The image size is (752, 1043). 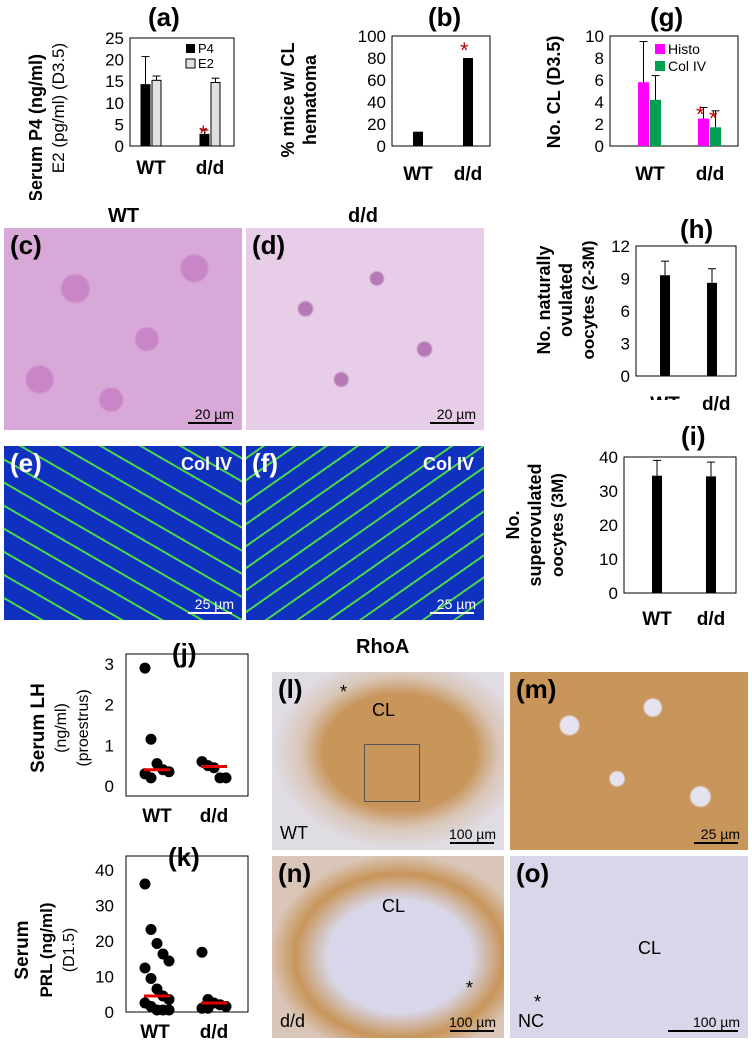 I want to click on panel-d-letter: (d), so click(x=269, y=245).